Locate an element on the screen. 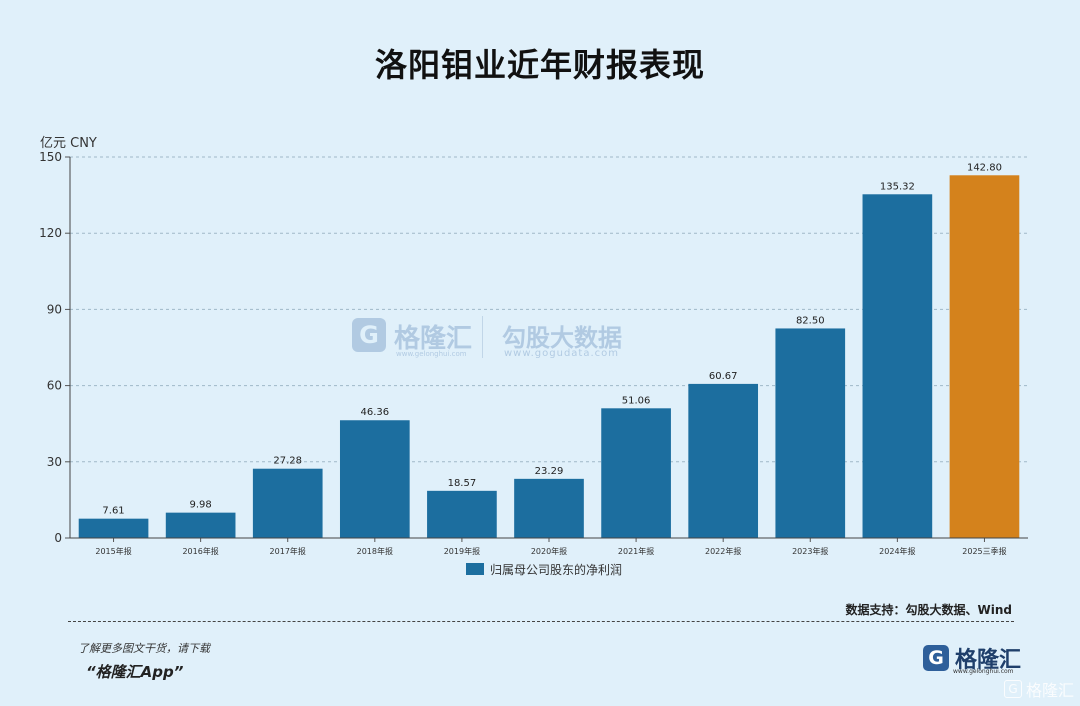  bar-value-label: 135.32 is located at coordinates (897, 186).